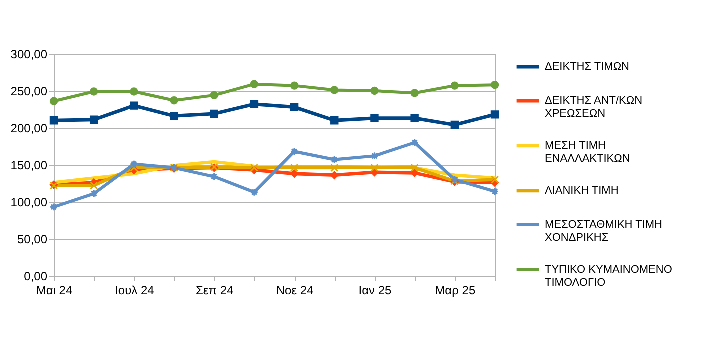 The height and width of the screenshot is (343, 727). Describe the element at coordinates (32, 239) in the screenshot. I see `y-tick-label: 50,00` at that location.